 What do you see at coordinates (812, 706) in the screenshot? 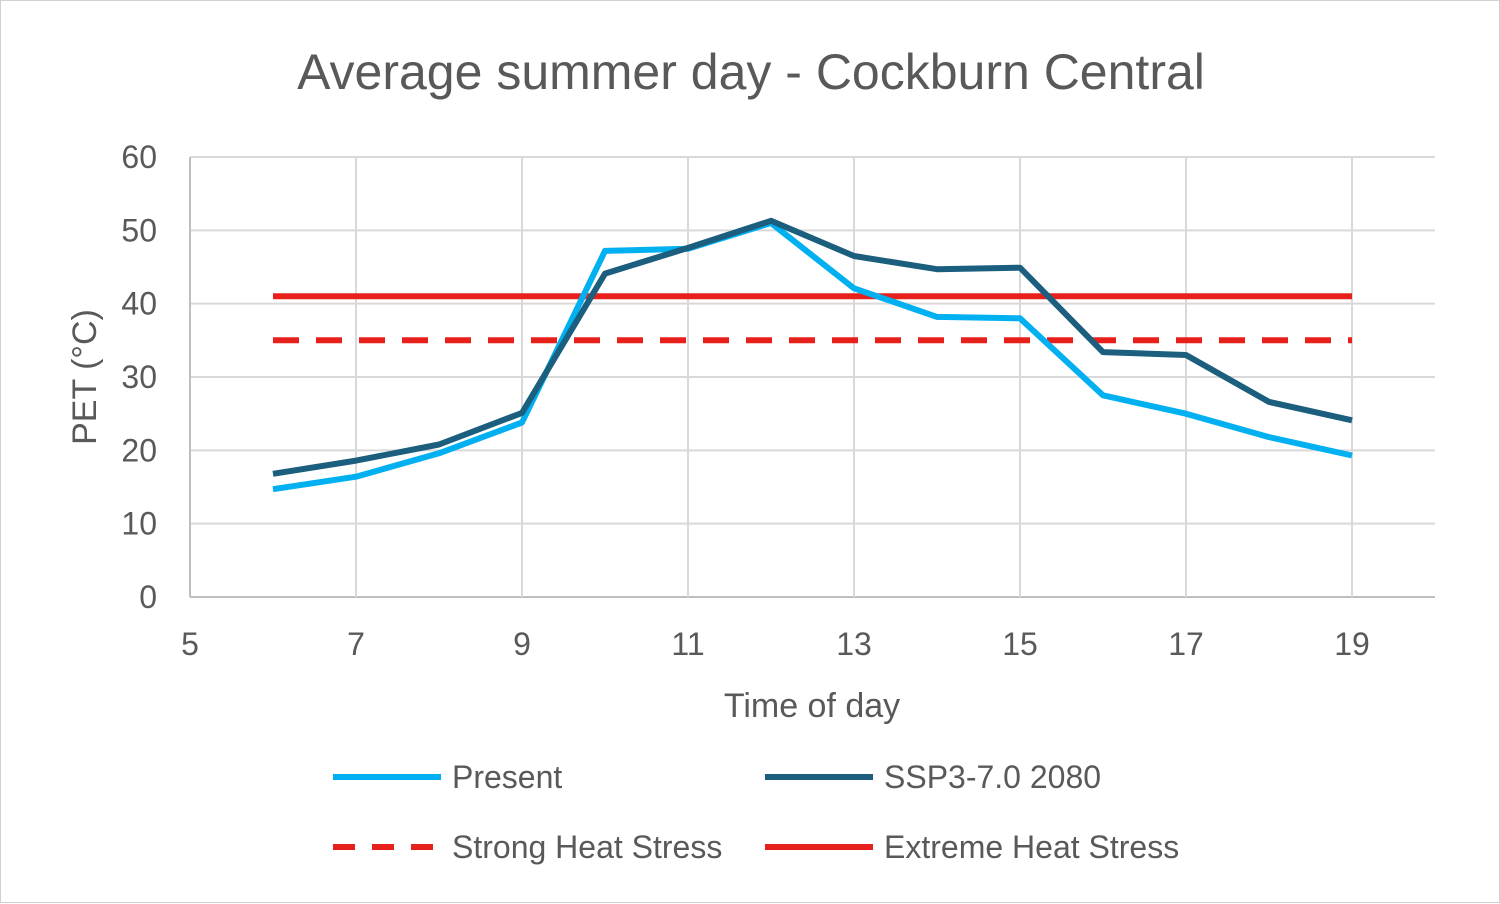
I see `x-axis-title: Time of day` at bounding box center [812, 706].